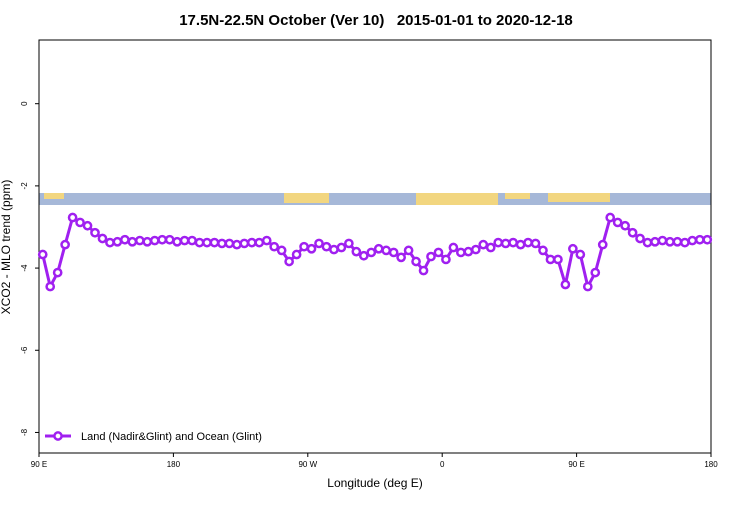 The width and height of the screenshot is (750, 505). I want to click on y-tick-label: -4, so click(24, 268).